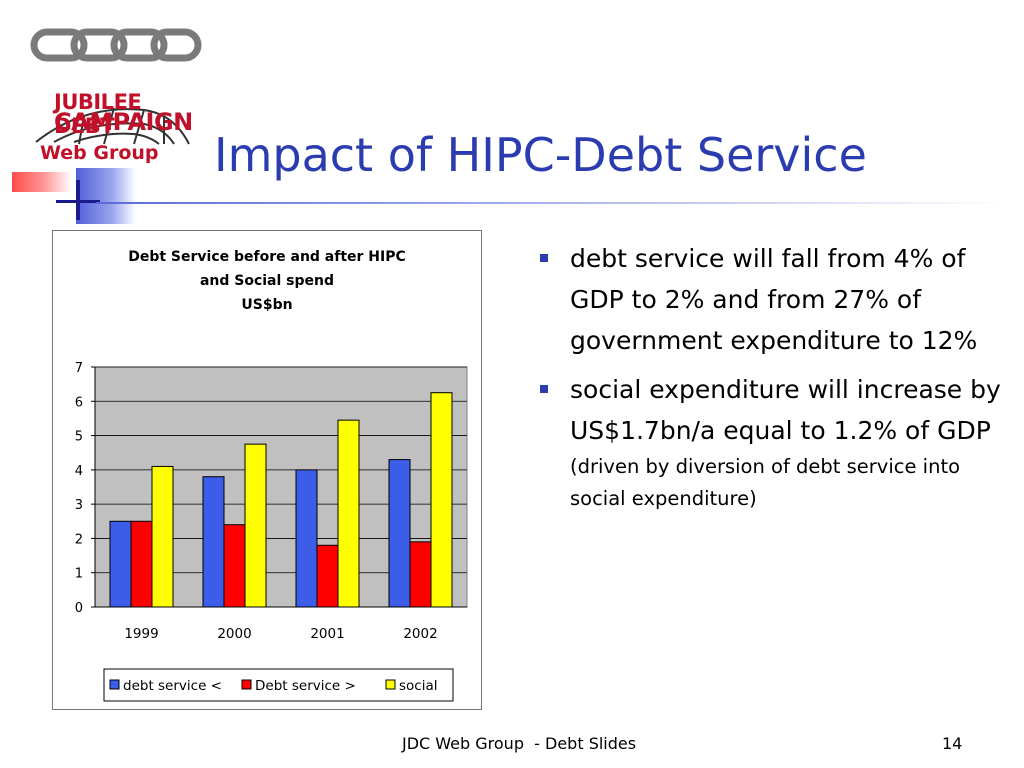  Describe the element at coordinates (540, 155) in the screenshot. I see `slide-title: Impact of HIPC-Debt Service` at that location.